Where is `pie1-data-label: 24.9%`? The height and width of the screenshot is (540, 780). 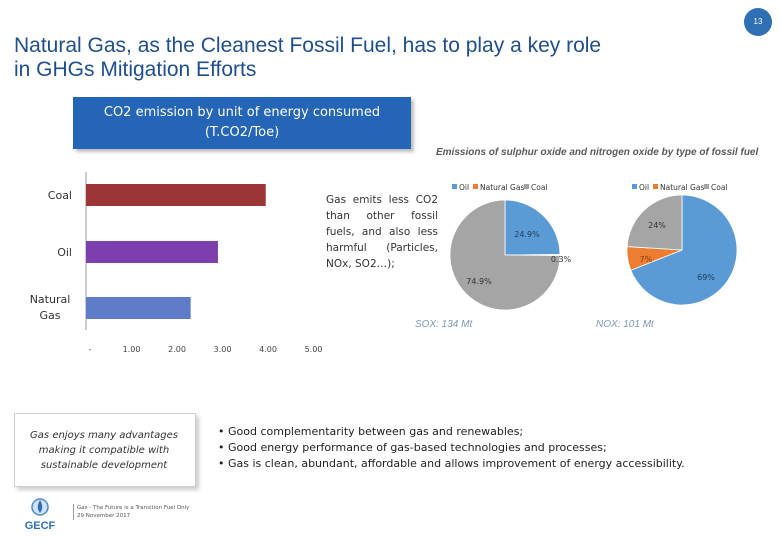 pie1-data-label: 24.9% is located at coordinates (527, 234).